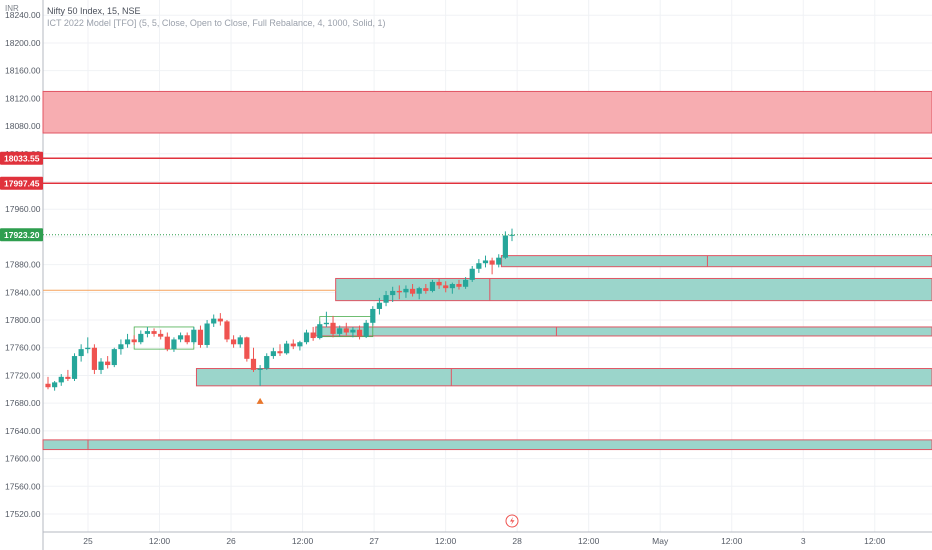 The width and height of the screenshot is (932, 550). Describe the element at coordinates (23, 320) in the screenshot. I see `y-tick-label: 17800.00` at that location.